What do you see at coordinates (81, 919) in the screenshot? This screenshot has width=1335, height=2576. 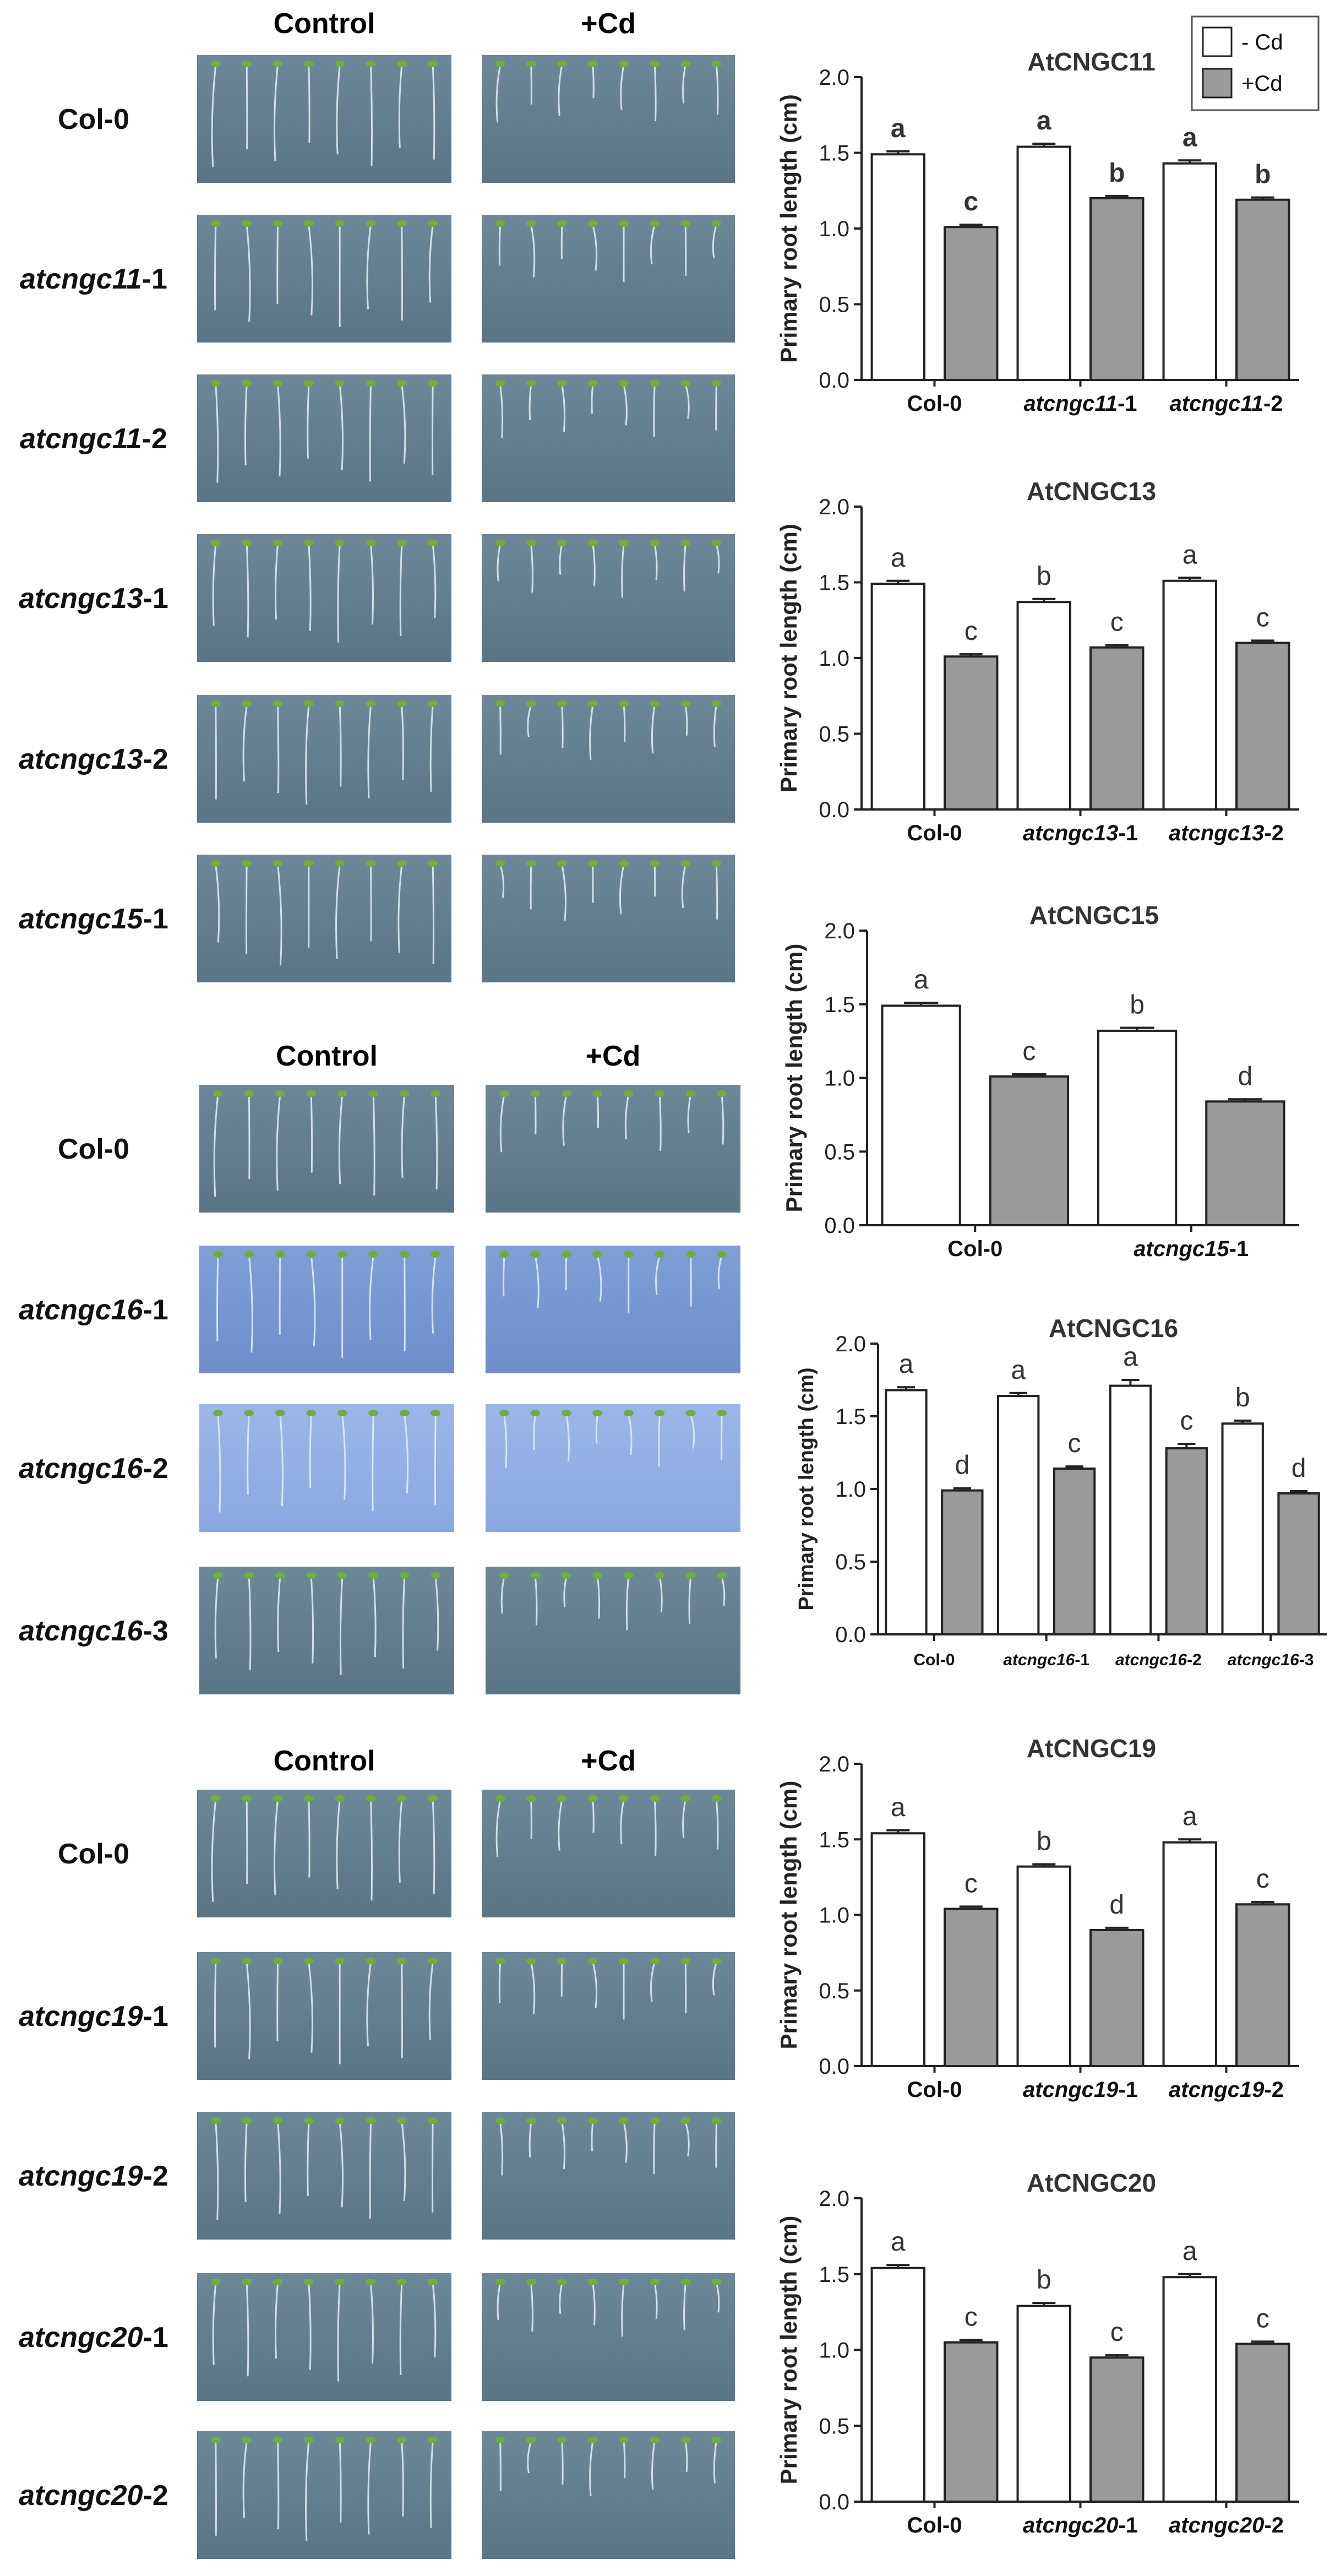 I see `genotype-italic: atcngc15` at bounding box center [81, 919].